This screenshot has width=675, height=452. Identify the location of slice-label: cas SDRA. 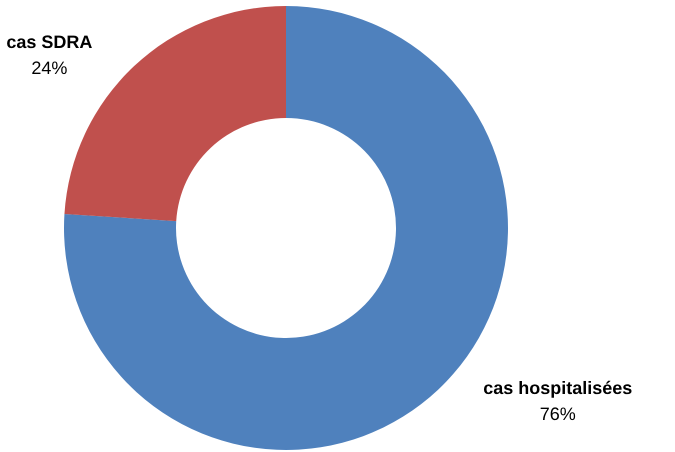
(49, 42).